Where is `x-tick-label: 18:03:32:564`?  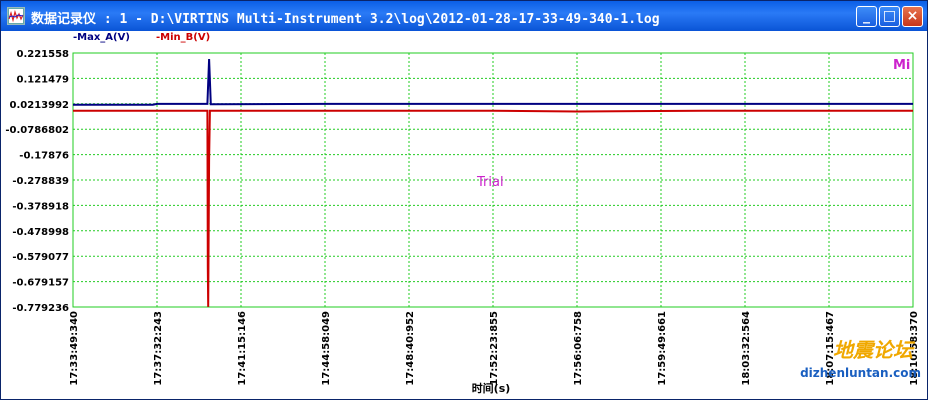 x-tick-label: 18:03:32:564 is located at coordinates (746, 348).